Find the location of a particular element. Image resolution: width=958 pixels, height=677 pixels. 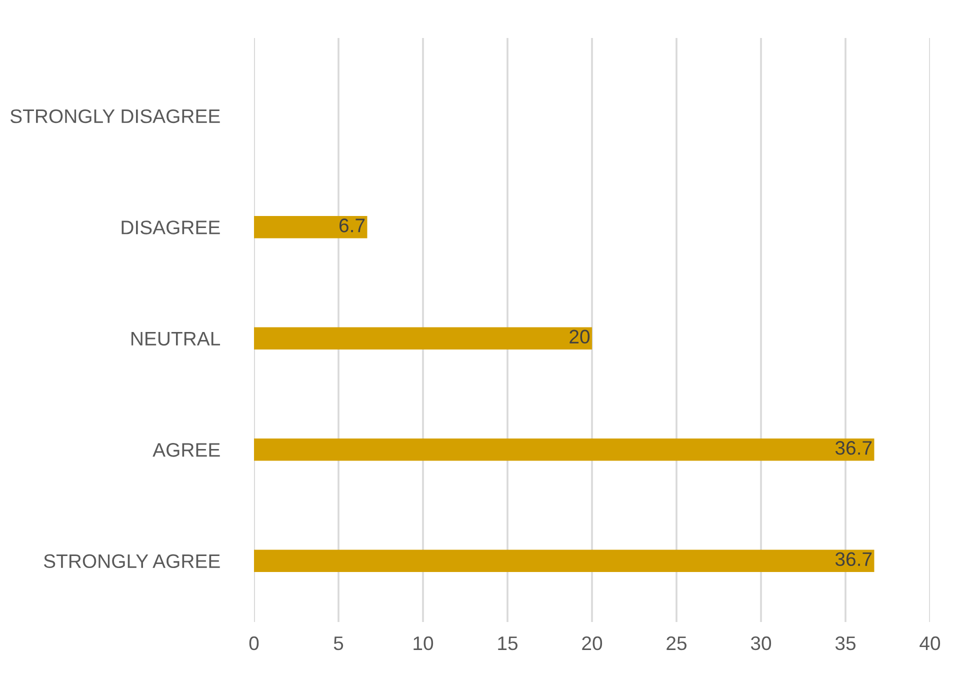

data-label: 20 is located at coordinates (580, 337).